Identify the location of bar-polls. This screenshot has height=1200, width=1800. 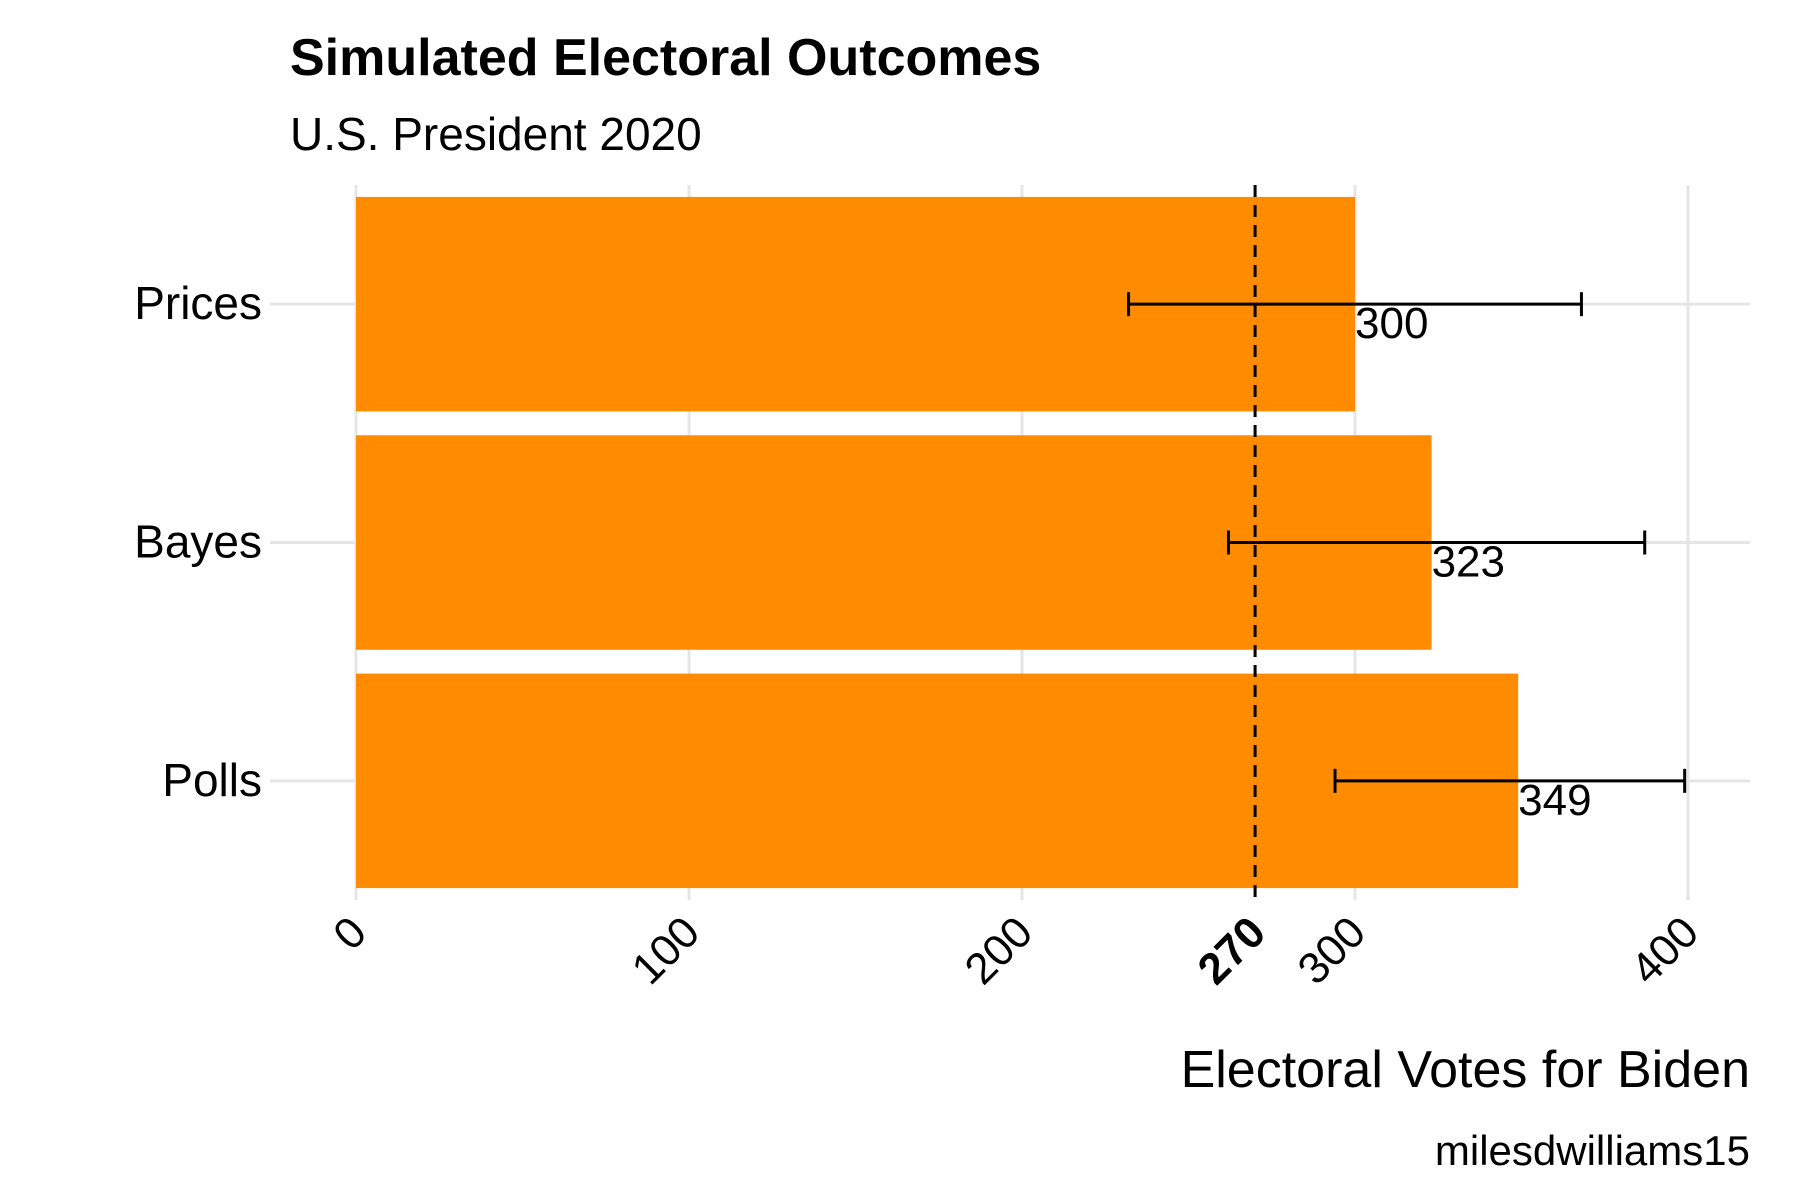
(937, 781).